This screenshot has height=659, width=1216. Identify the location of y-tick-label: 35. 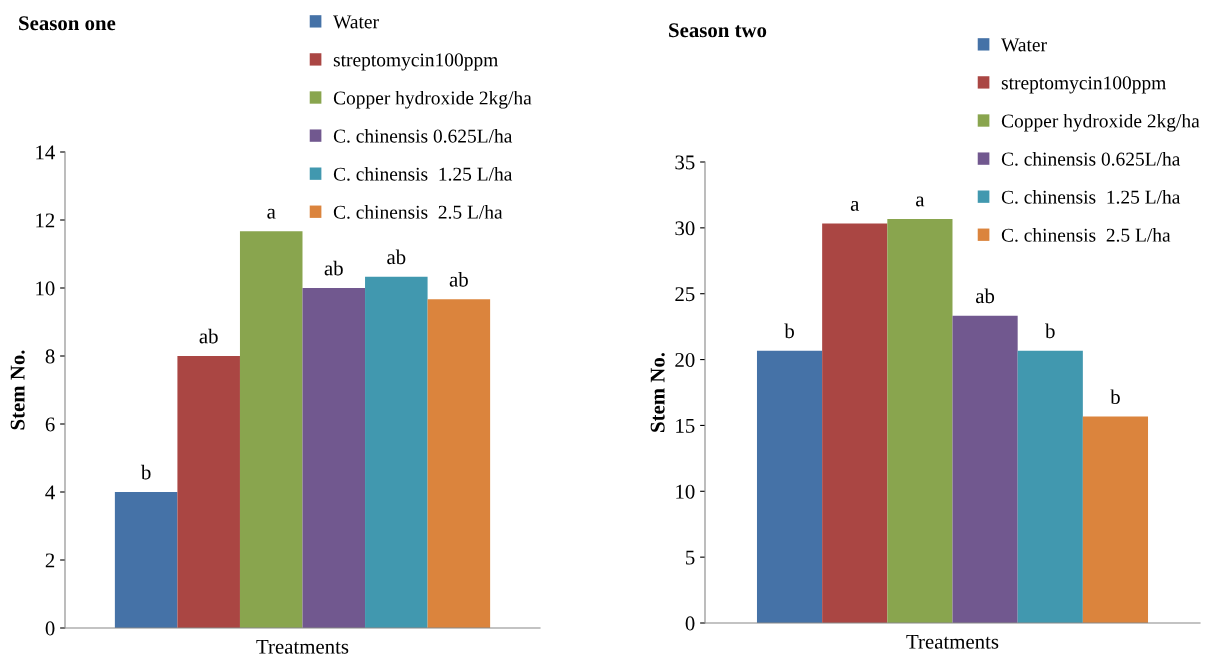
(685, 162).